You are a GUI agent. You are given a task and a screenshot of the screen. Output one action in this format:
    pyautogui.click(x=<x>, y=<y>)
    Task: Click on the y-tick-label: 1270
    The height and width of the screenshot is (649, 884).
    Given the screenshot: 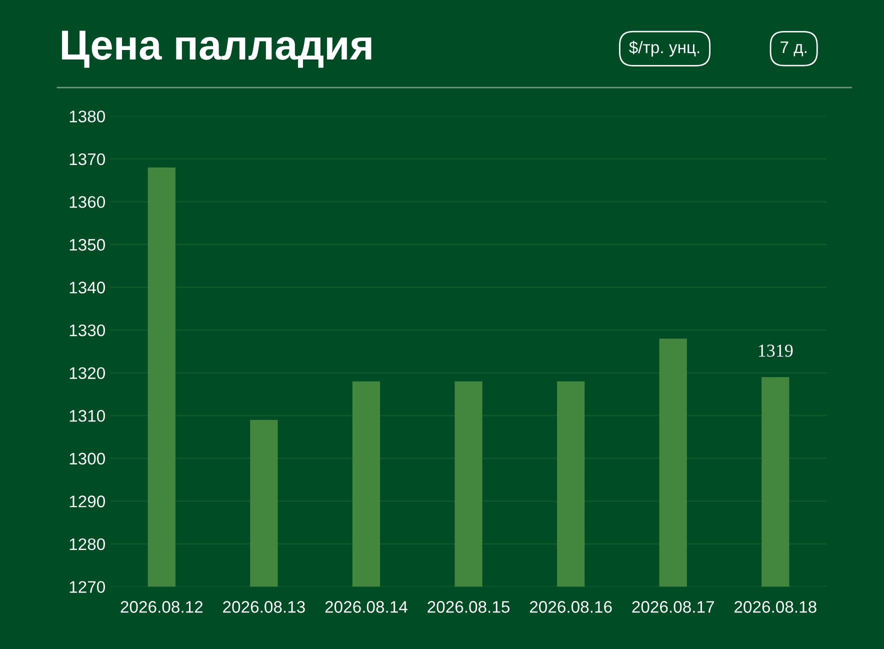 What is the action you would take?
    pyautogui.click(x=87, y=587)
    